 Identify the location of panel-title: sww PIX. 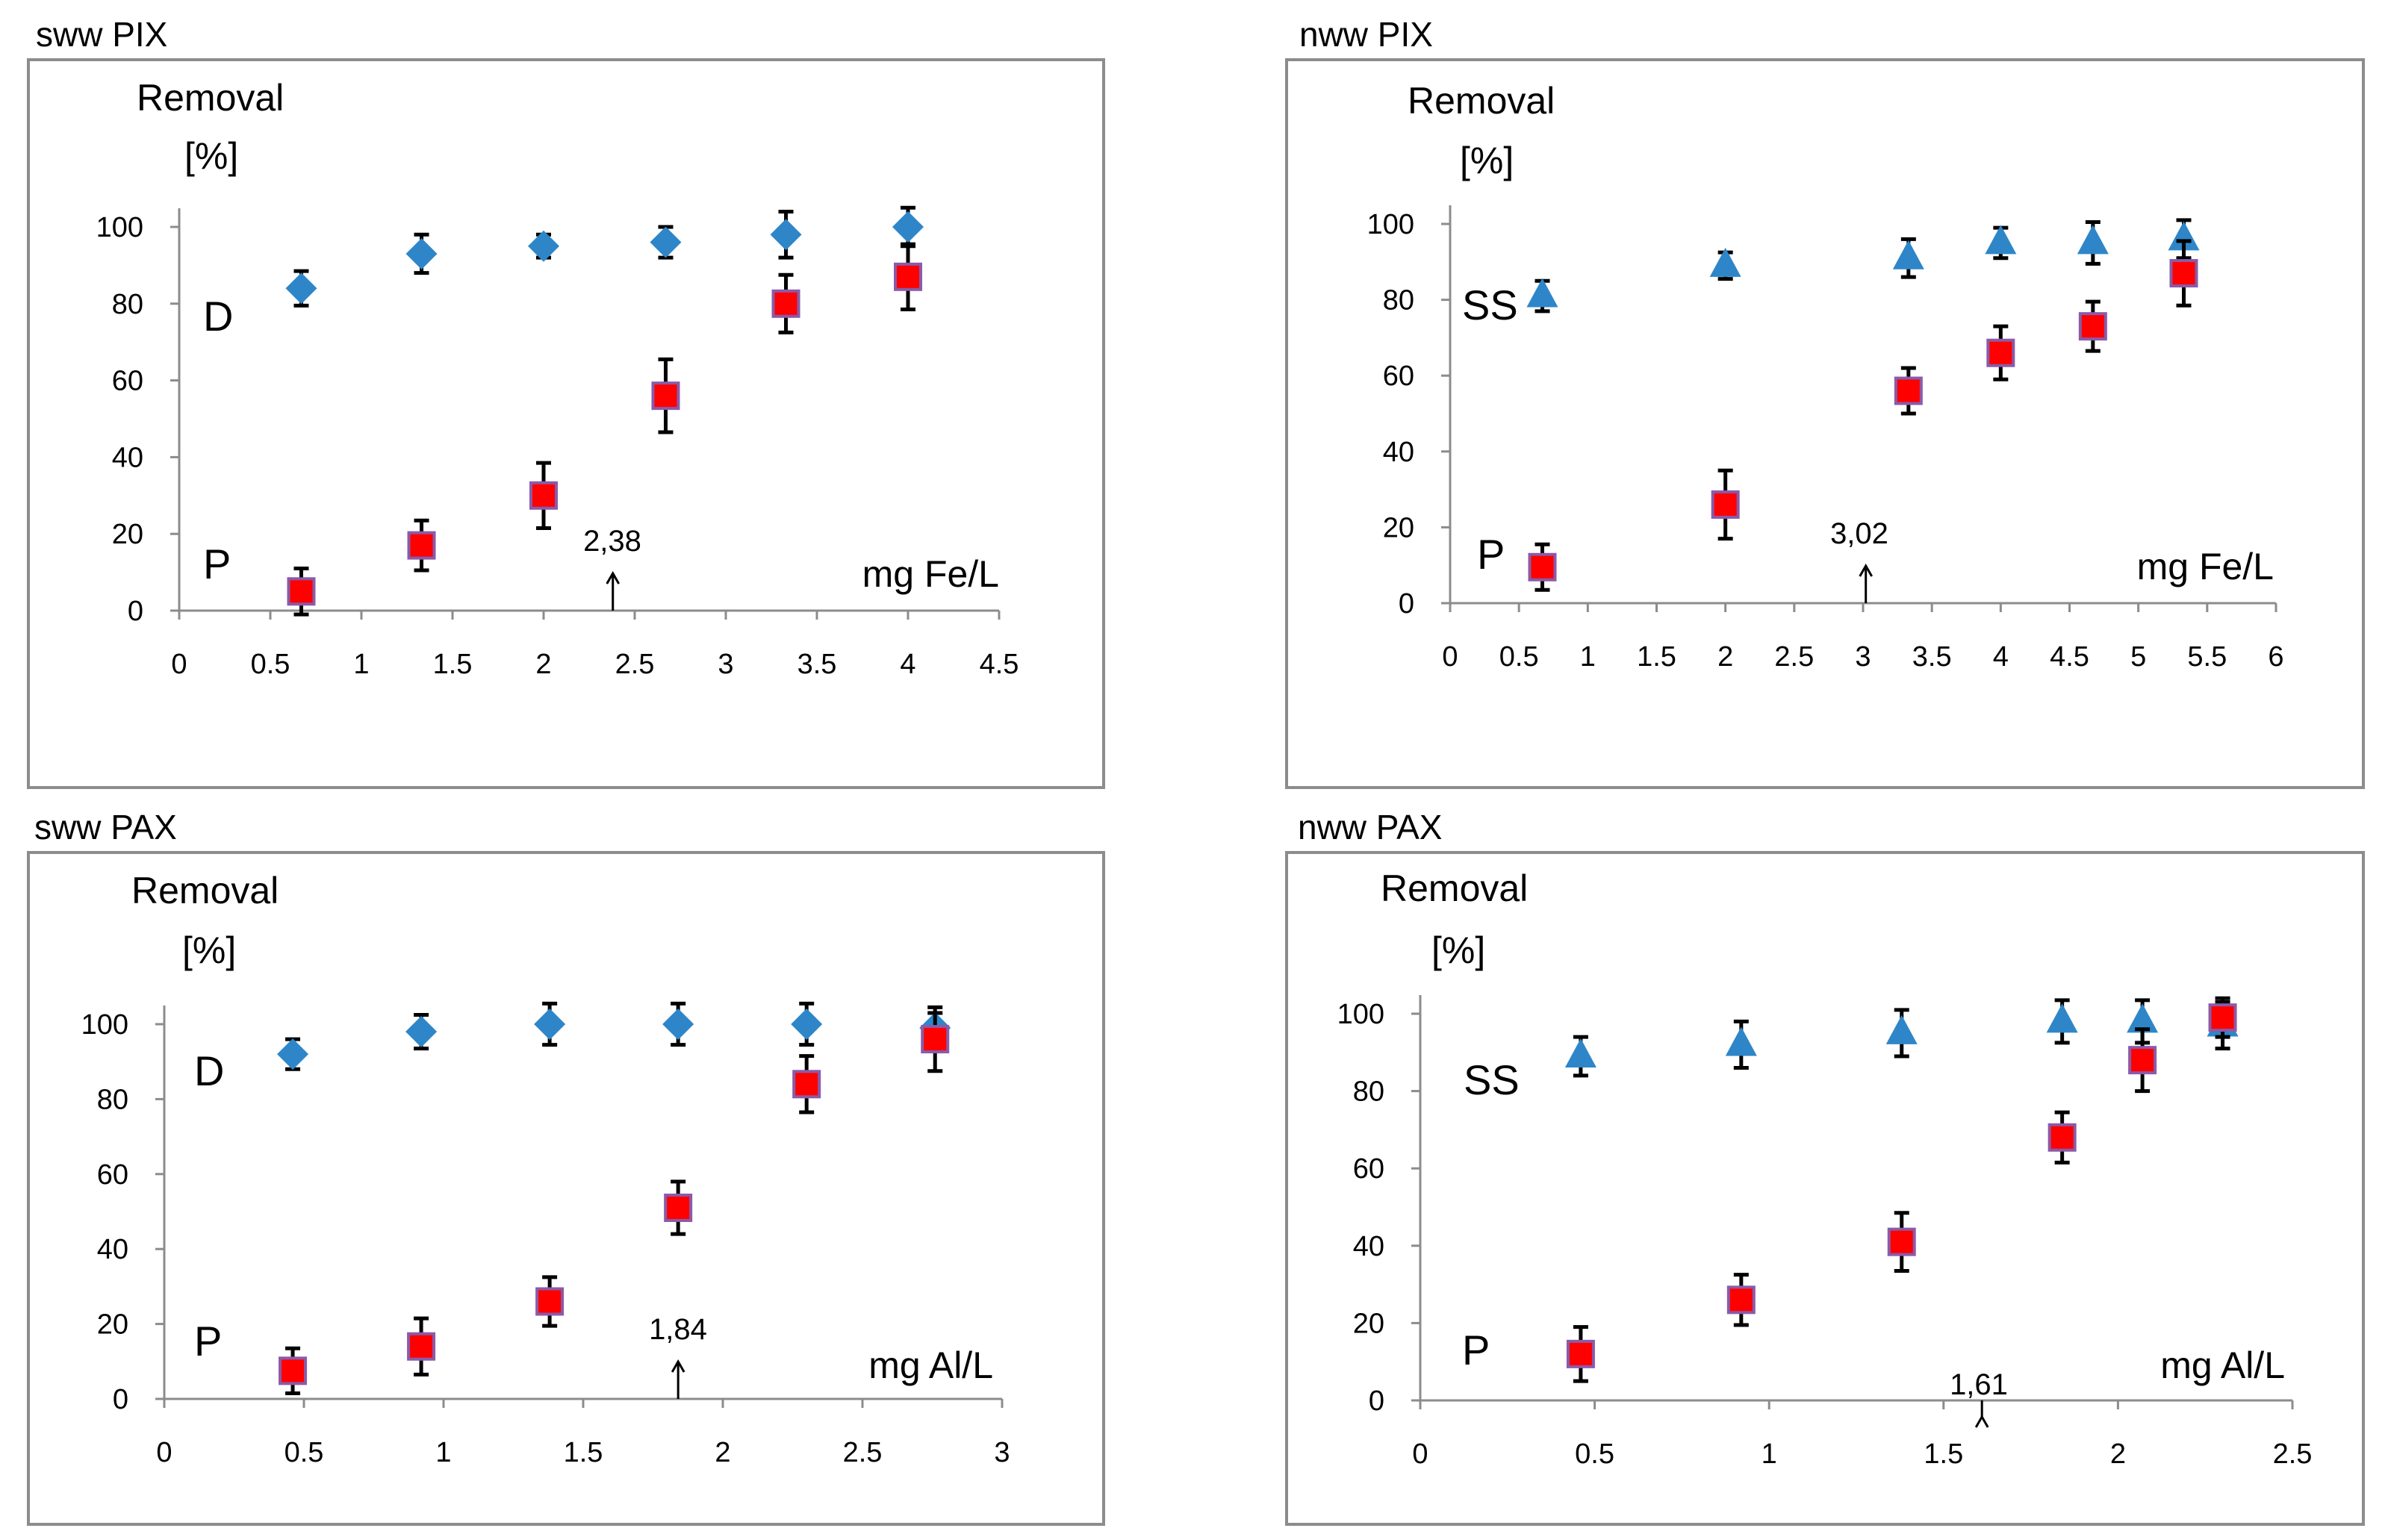
(101, 34).